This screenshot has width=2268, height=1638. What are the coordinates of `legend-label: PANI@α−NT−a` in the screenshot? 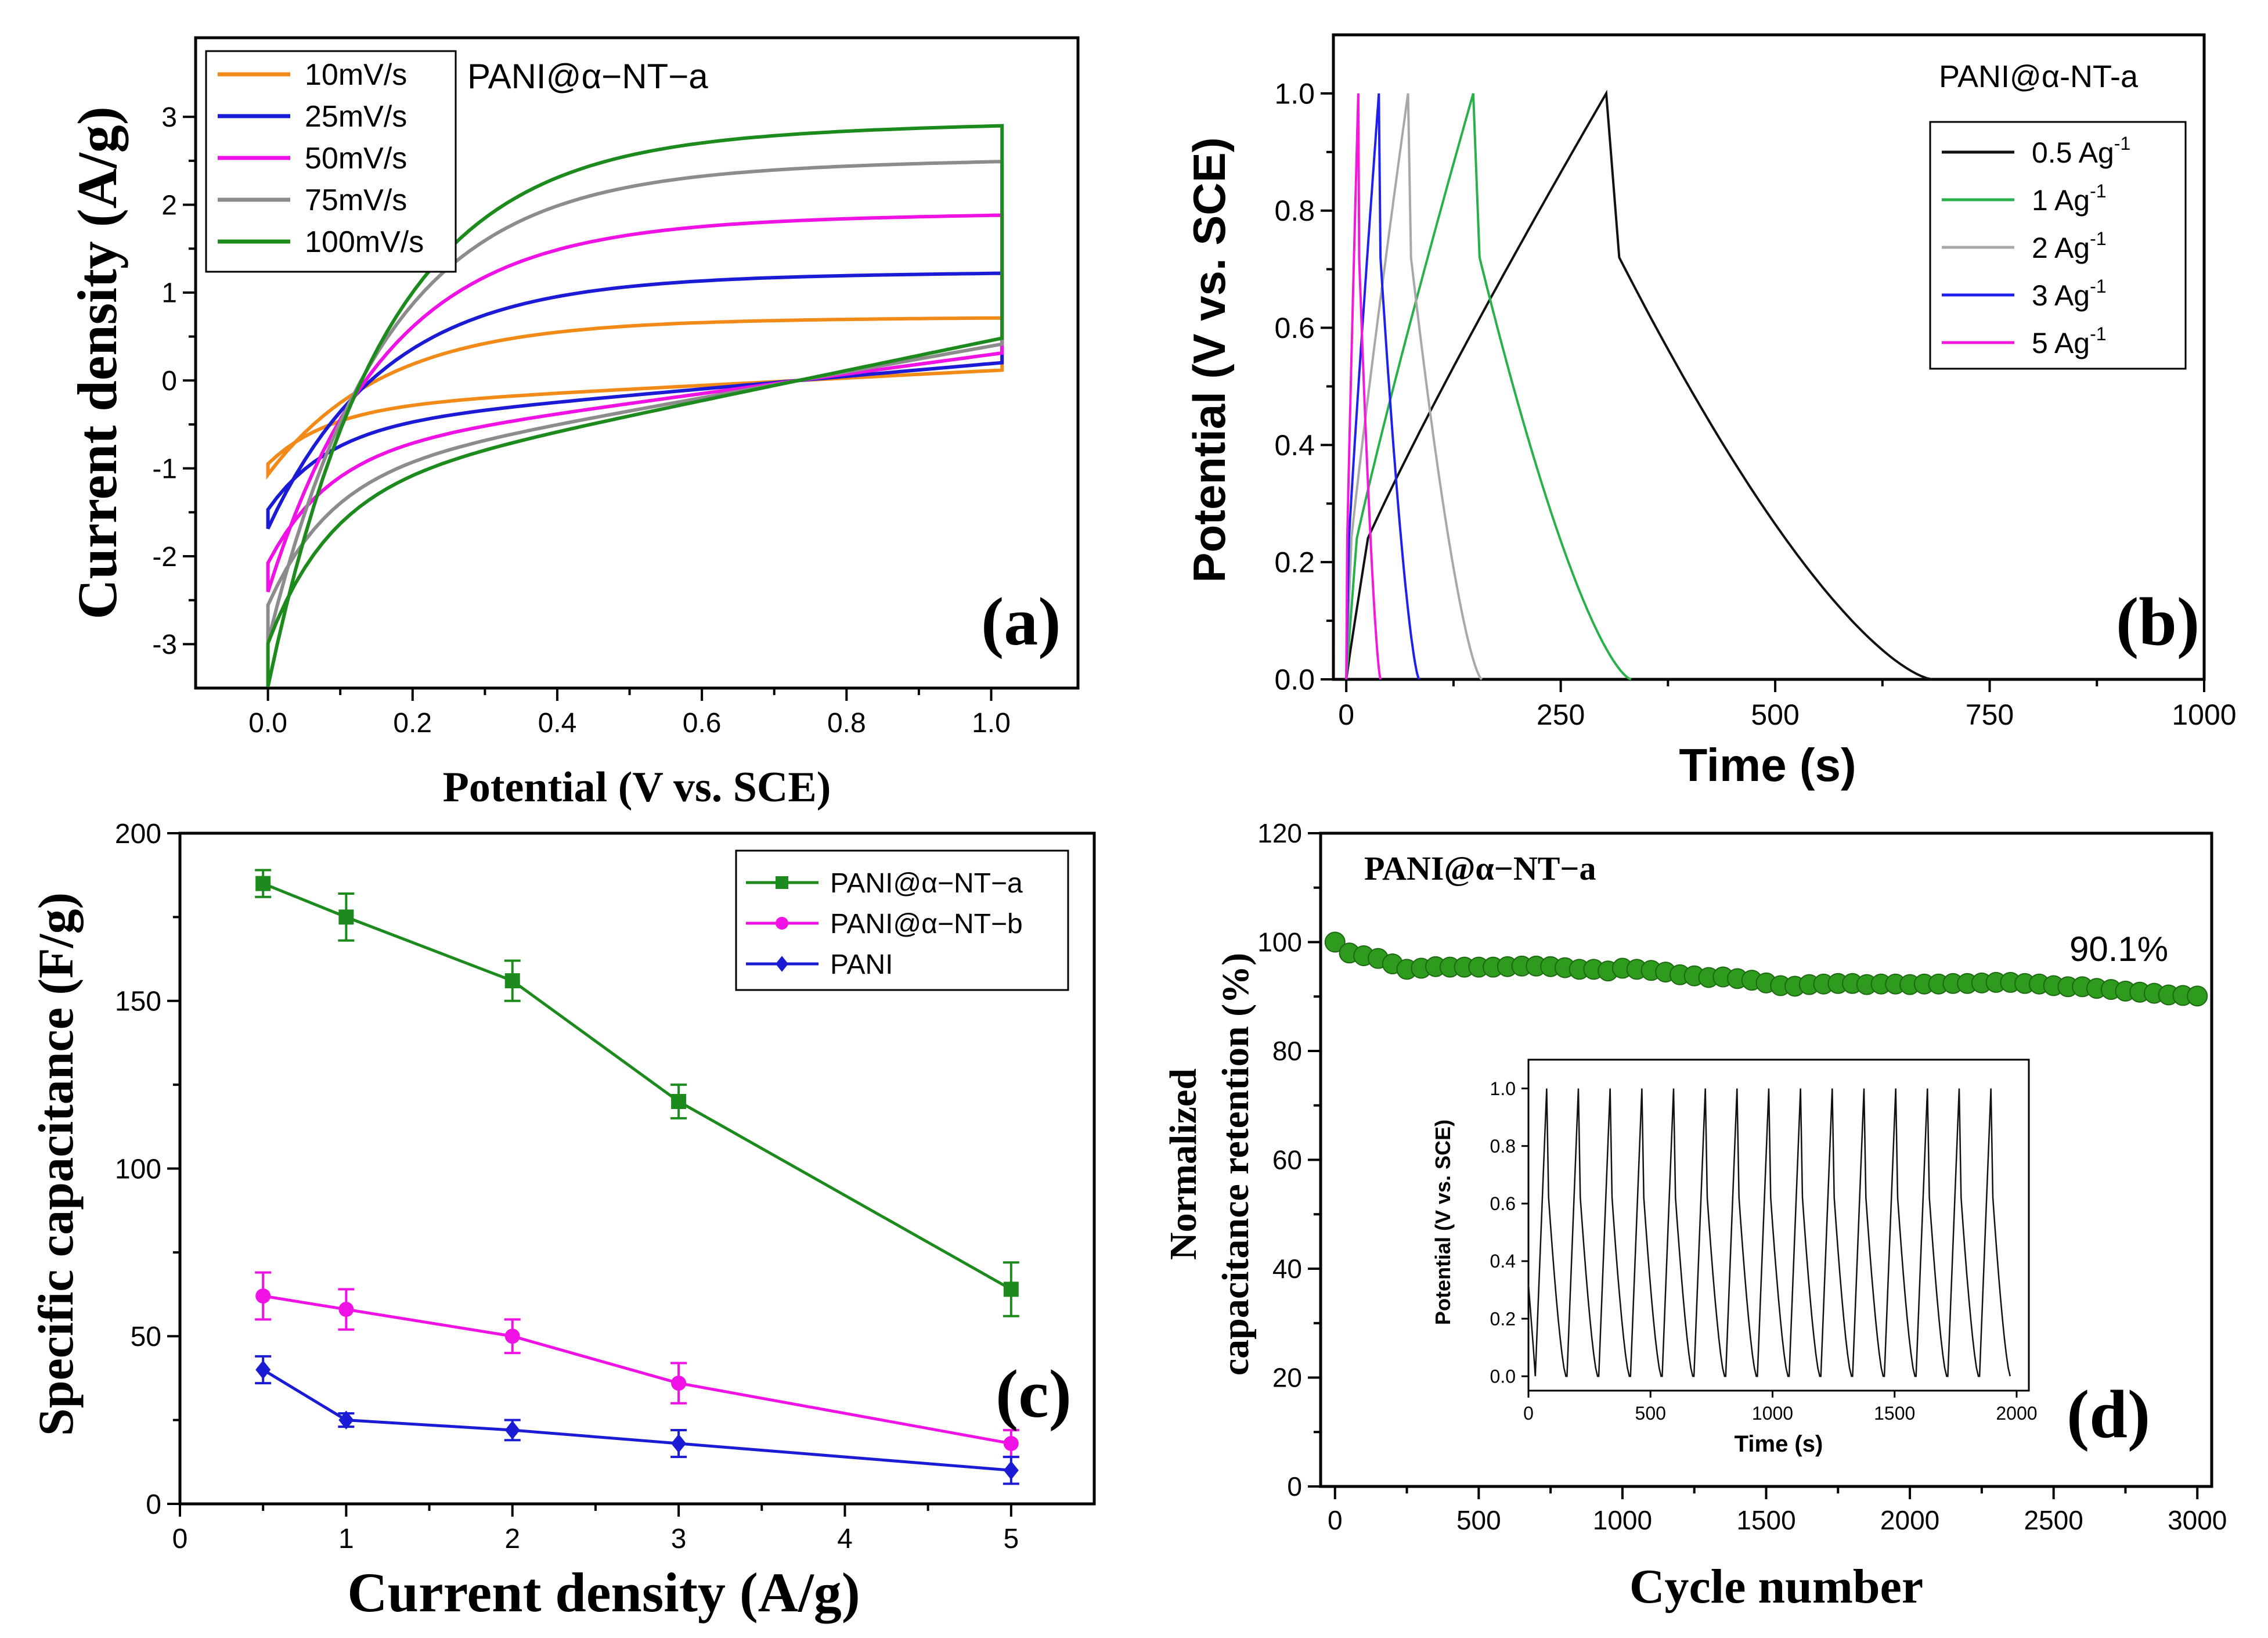 It's located at (926, 884).